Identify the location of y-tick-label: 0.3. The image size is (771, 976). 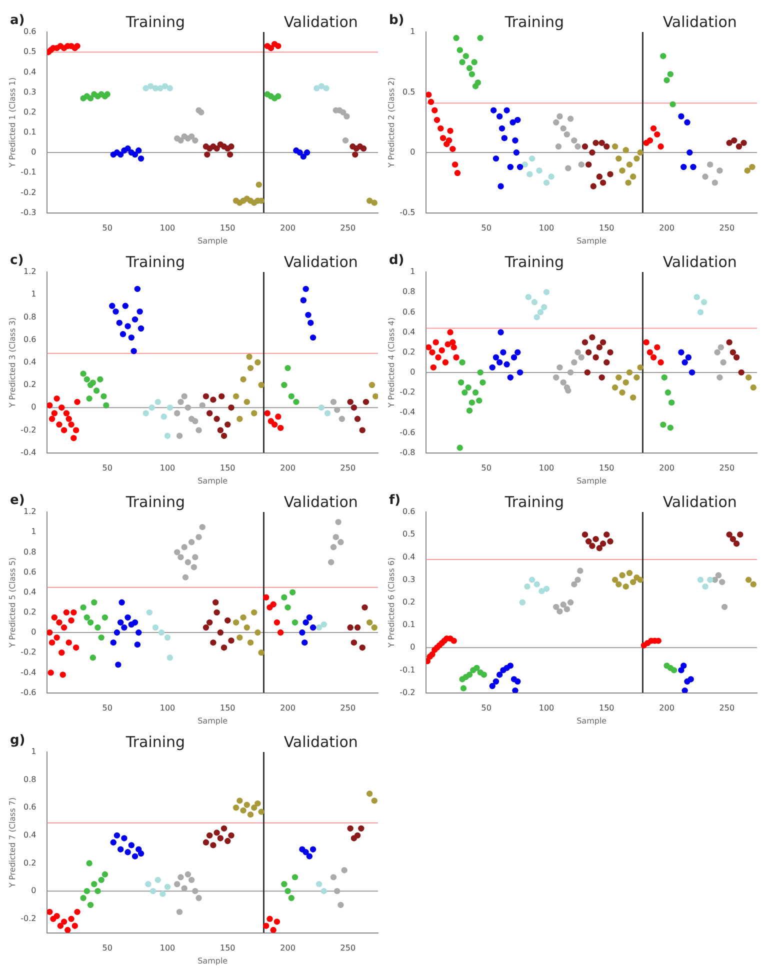
(29, 91).